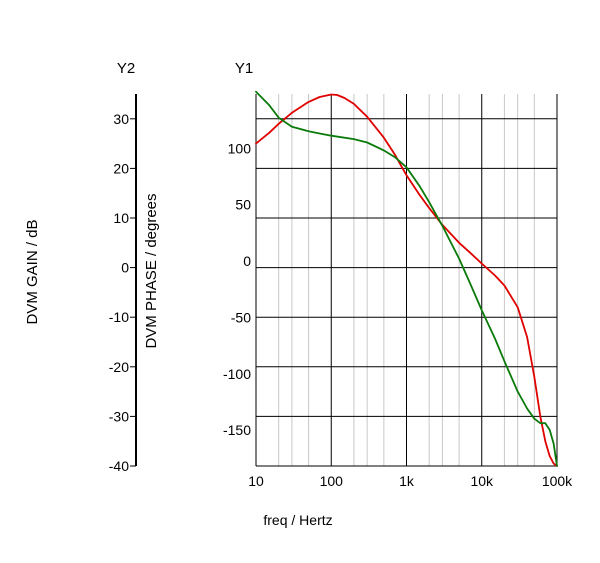  I want to click on y1-tick-label: -50, so click(241, 317).